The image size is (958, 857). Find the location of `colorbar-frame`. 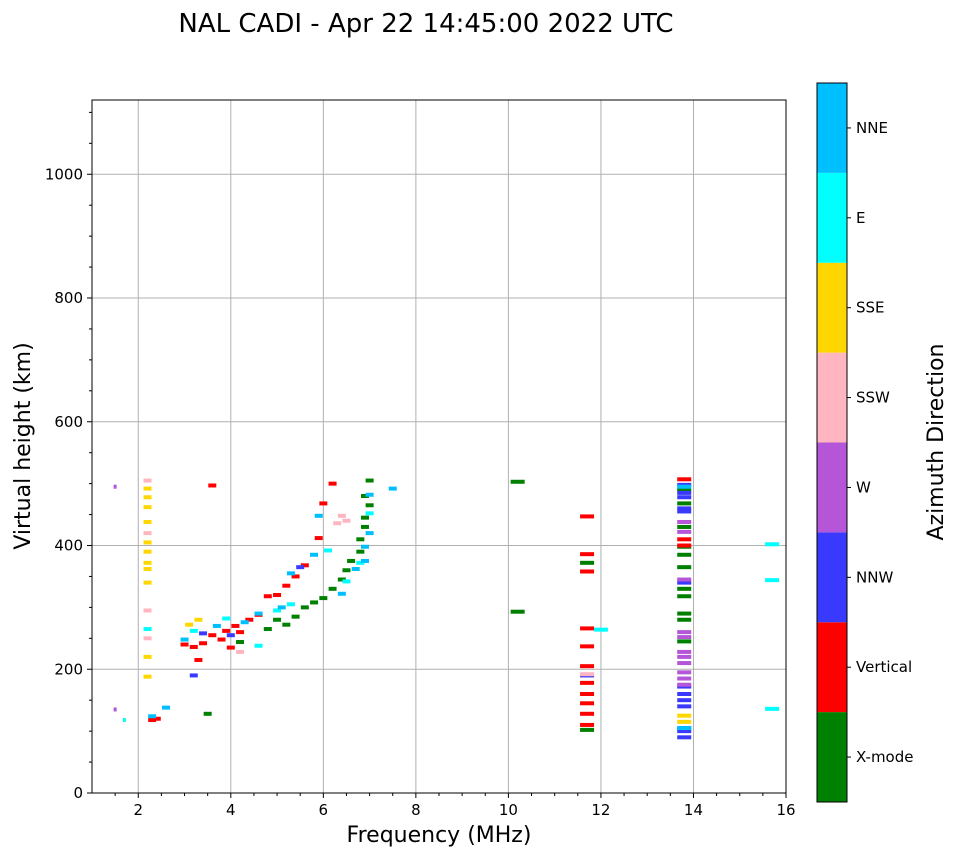

colorbar-frame is located at coordinates (832, 442).